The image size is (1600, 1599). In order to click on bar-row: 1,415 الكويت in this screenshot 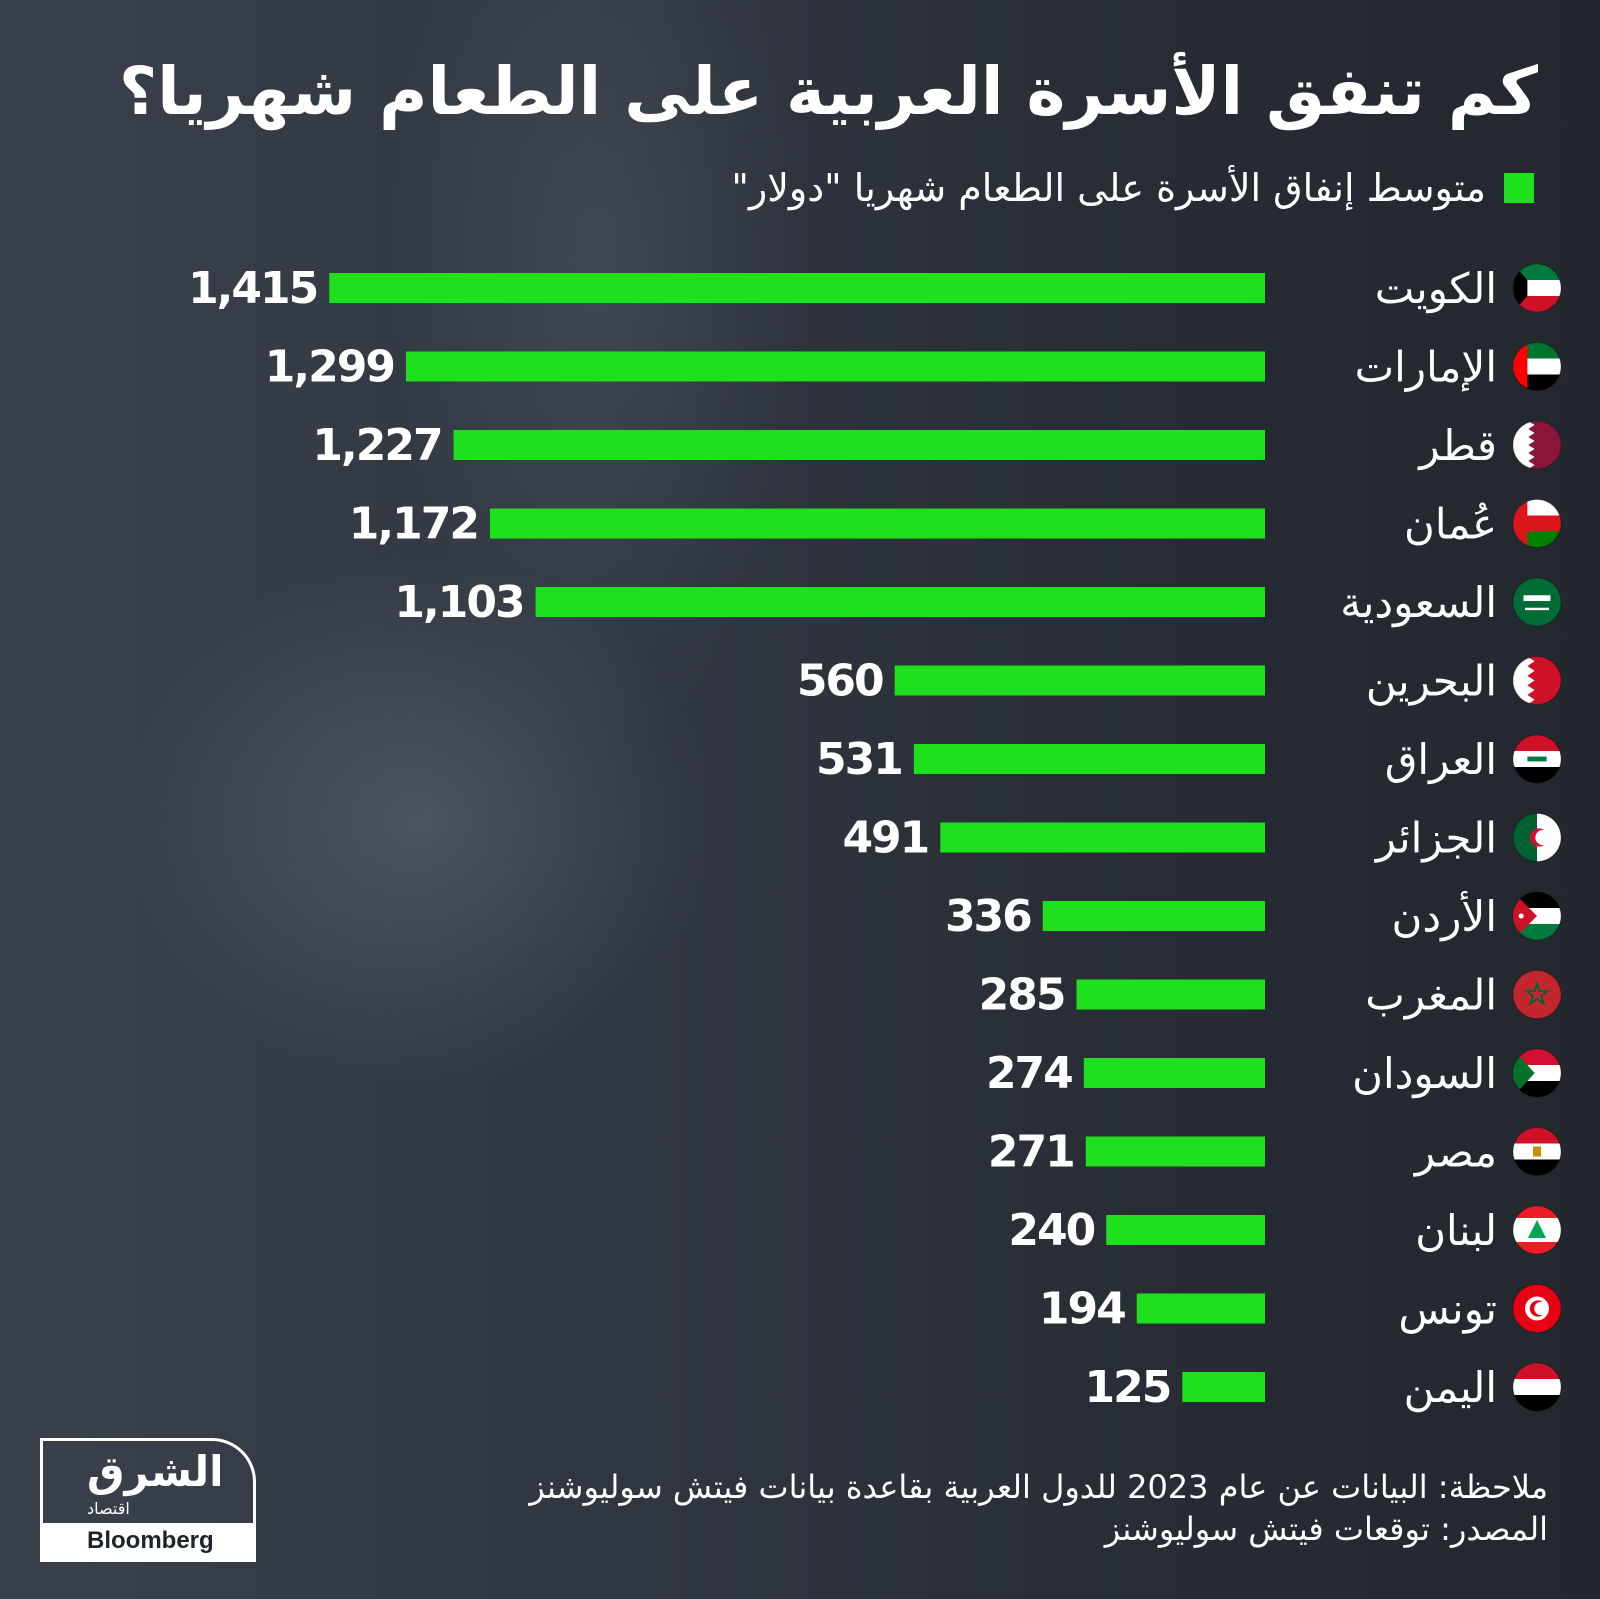, I will do `click(875, 288)`.